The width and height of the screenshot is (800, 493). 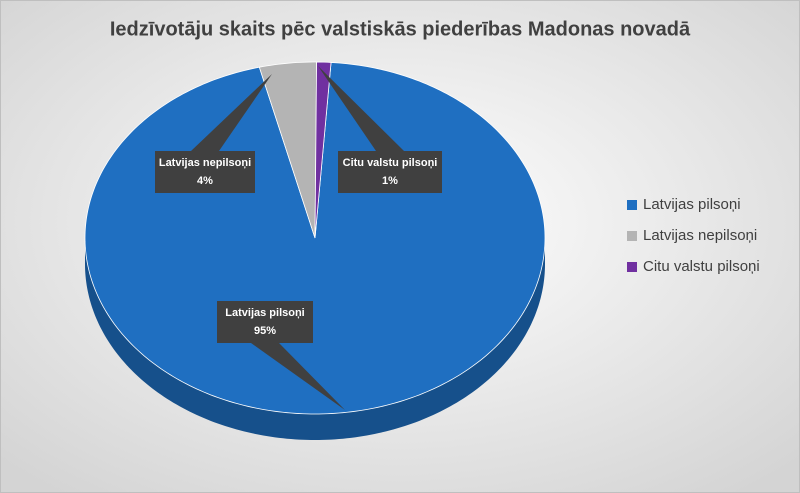 I want to click on legend-label: Latvijas nepilsoņi, so click(x=700, y=235).